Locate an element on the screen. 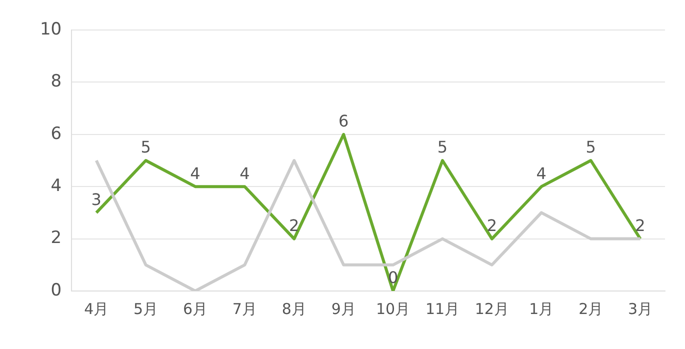 The image size is (685, 349). y-tick-label: 2 is located at coordinates (56, 238).